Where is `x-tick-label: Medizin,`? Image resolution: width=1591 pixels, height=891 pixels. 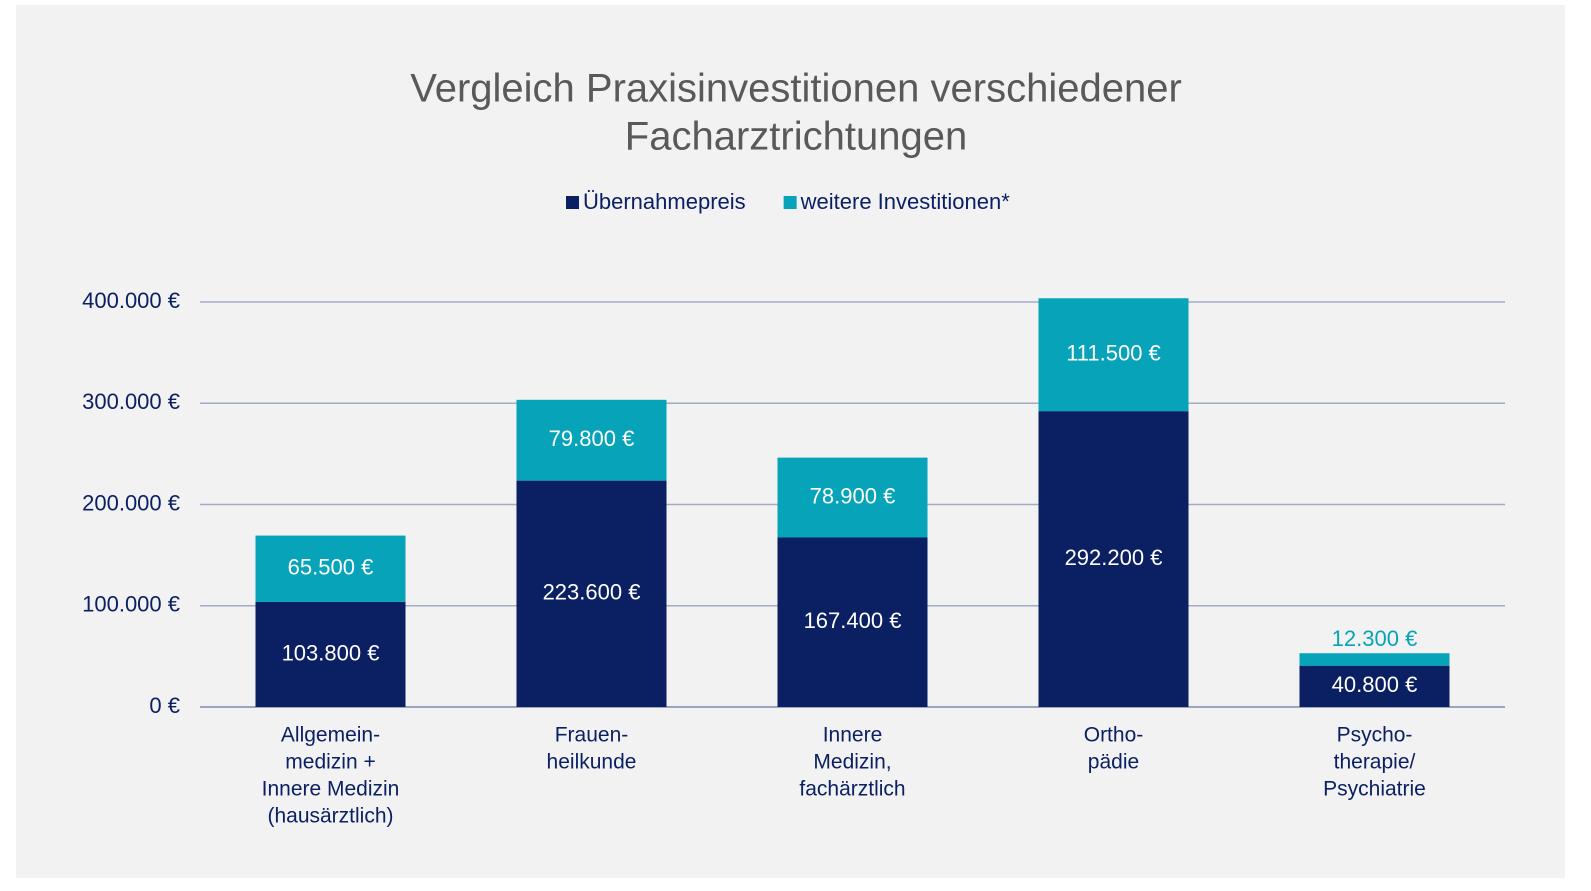
x-tick-label: Medizin, is located at coordinates (852, 762).